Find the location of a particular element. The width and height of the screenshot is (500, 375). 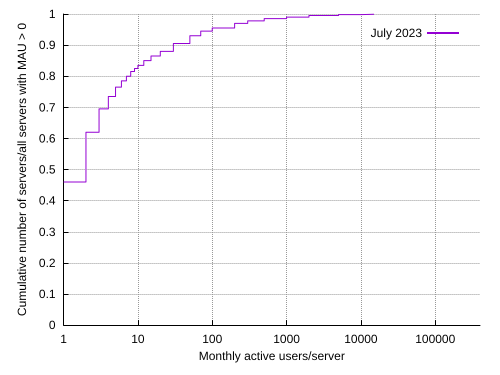

x-tick-label: 10 is located at coordinates (138, 339).